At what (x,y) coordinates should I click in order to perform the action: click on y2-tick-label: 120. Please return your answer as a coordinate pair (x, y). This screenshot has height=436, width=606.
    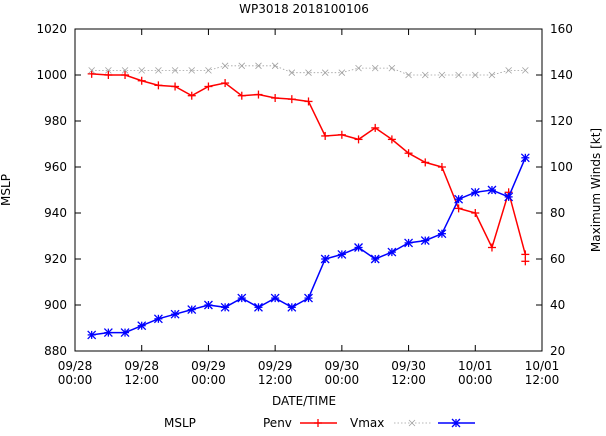
    Looking at the image, I should click on (561, 121).